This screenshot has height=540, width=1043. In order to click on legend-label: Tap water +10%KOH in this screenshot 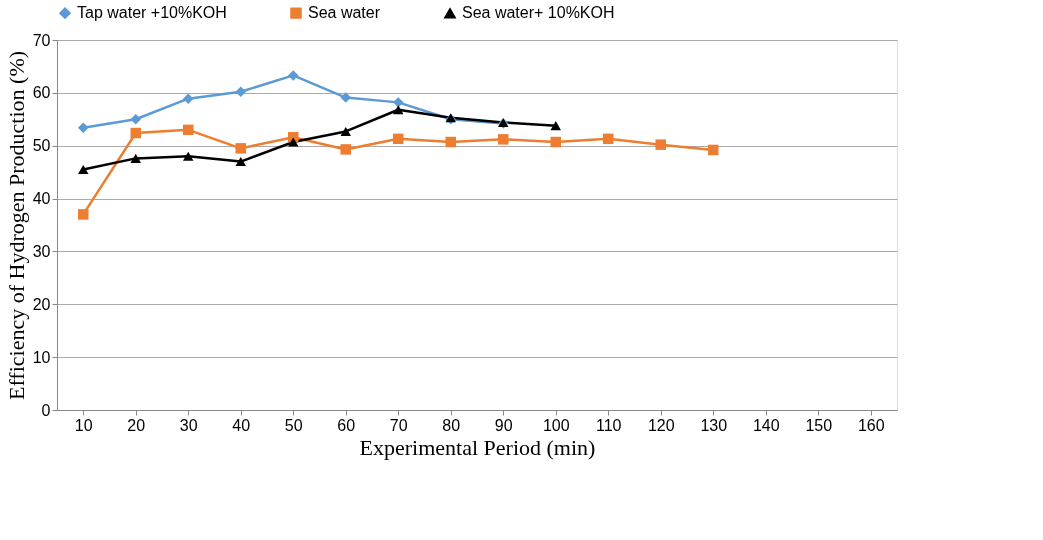, I will do `click(152, 13)`.